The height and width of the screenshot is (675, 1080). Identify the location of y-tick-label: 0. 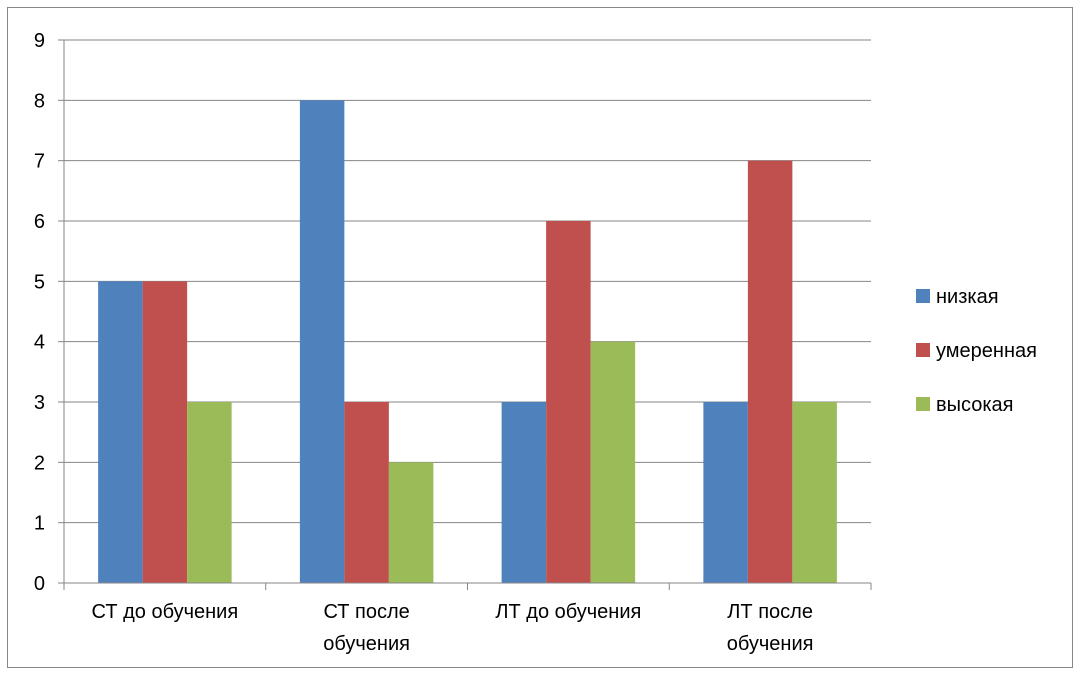
(39, 584).